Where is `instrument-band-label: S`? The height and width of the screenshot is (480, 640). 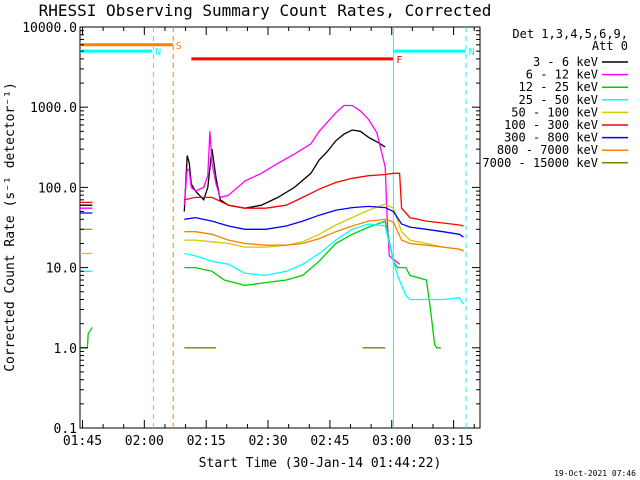
instrument-band-label: S is located at coordinates (179, 46).